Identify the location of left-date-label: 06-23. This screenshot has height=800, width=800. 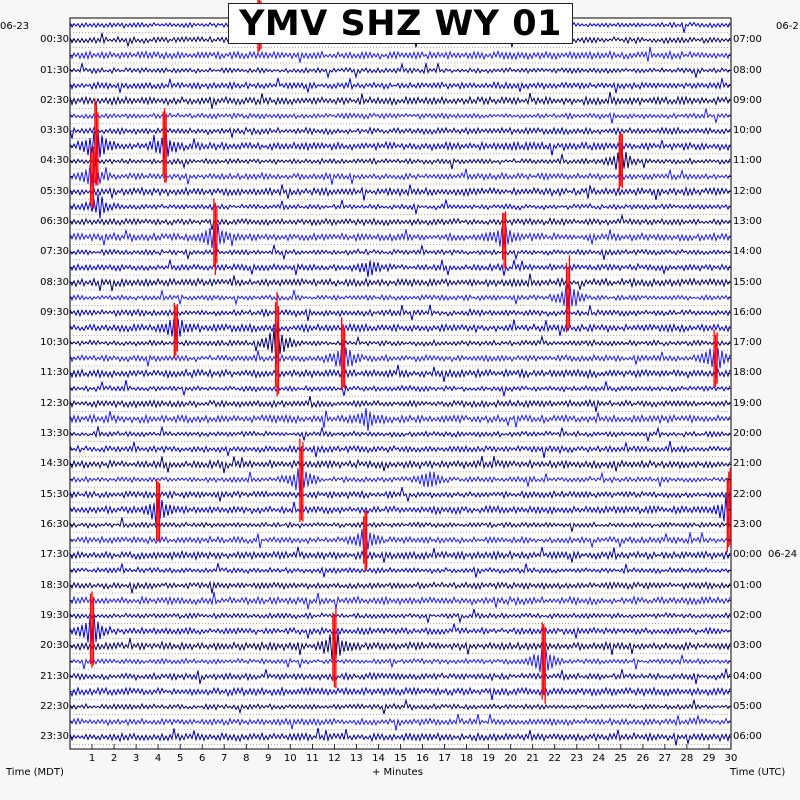
(15, 26).